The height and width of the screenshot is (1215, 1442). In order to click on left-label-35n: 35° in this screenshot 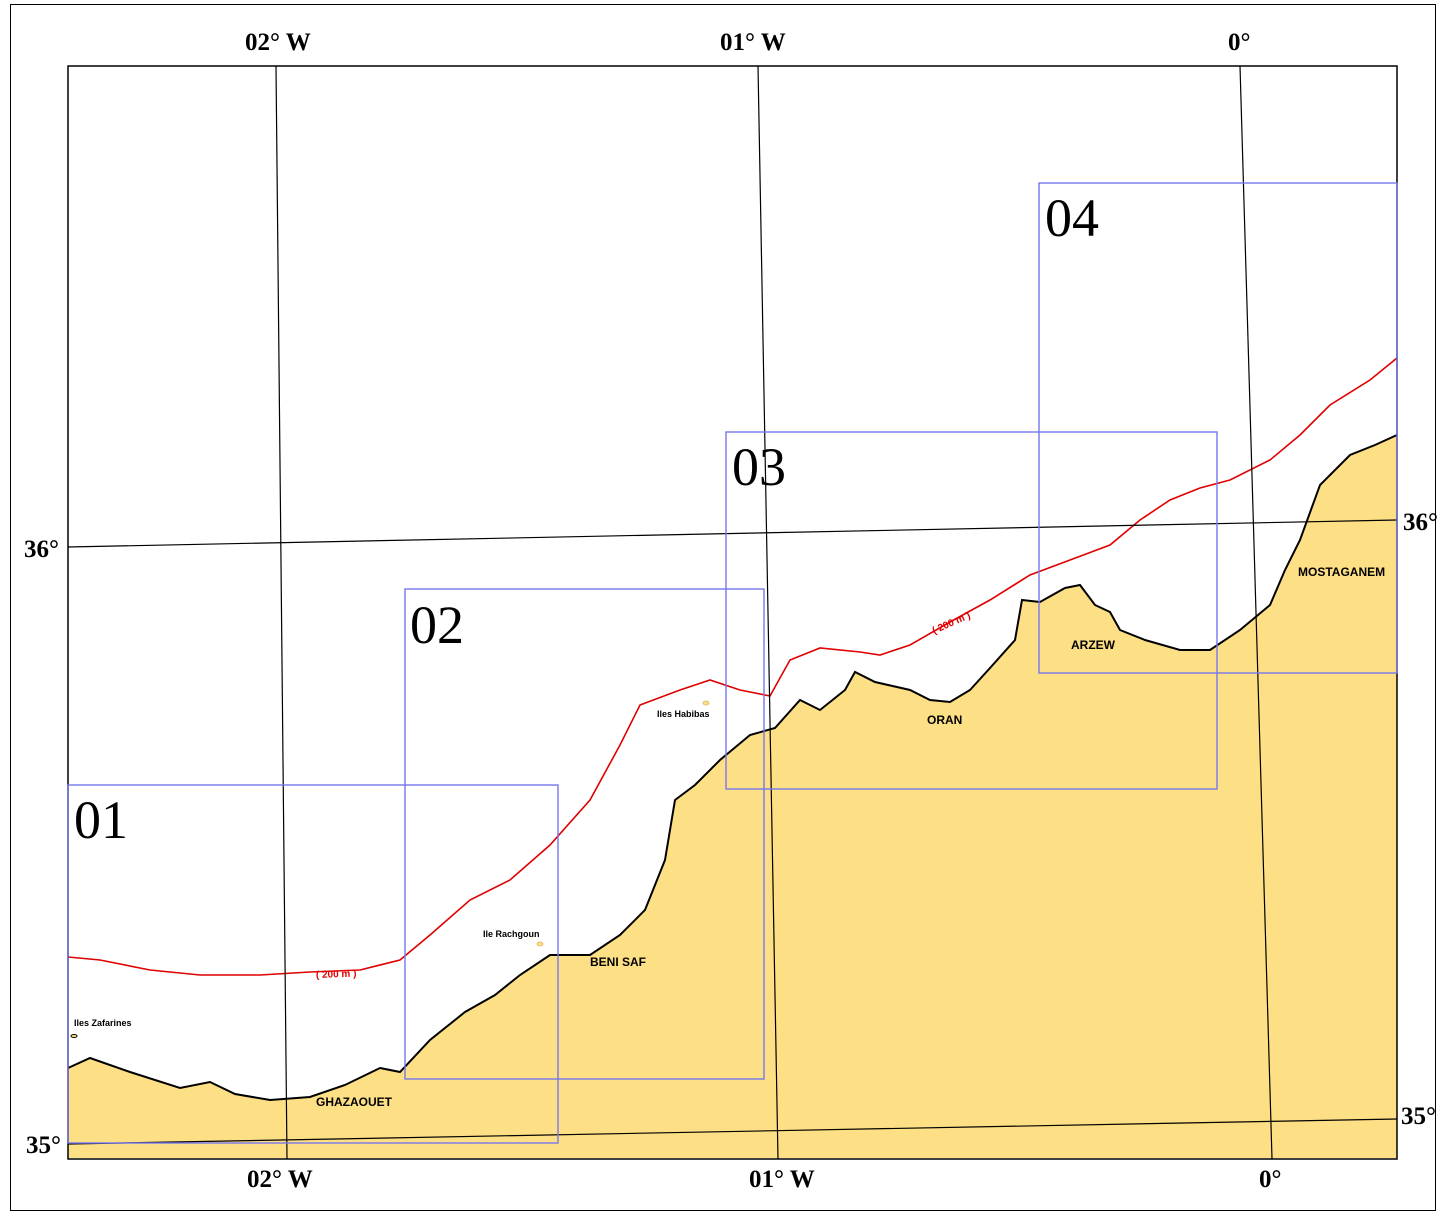, I will do `click(43, 1145)`.